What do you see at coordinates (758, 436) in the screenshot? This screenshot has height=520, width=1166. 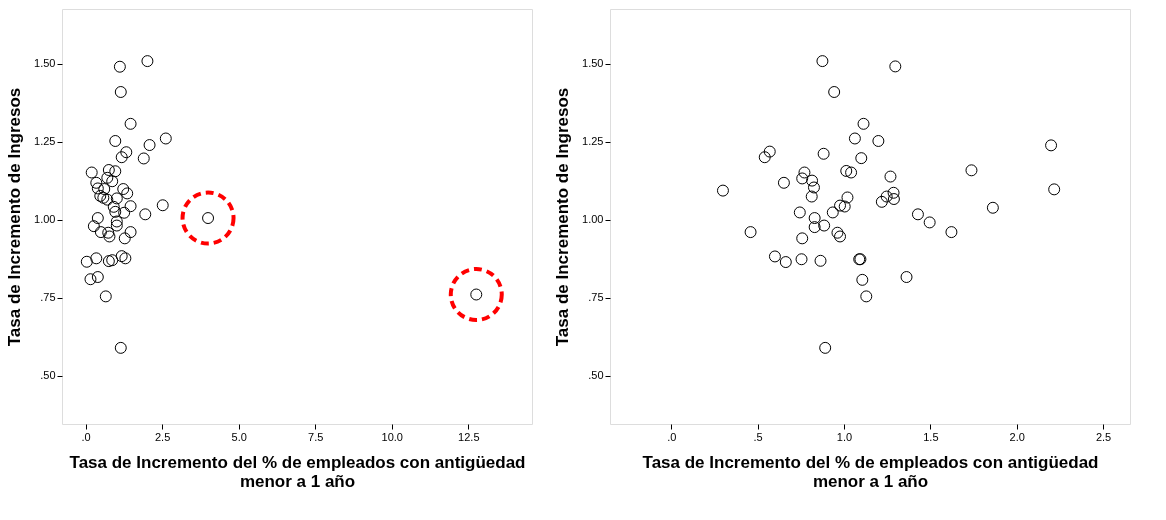 I see `x-tick-label: .5` at bounding box center [758, 436].